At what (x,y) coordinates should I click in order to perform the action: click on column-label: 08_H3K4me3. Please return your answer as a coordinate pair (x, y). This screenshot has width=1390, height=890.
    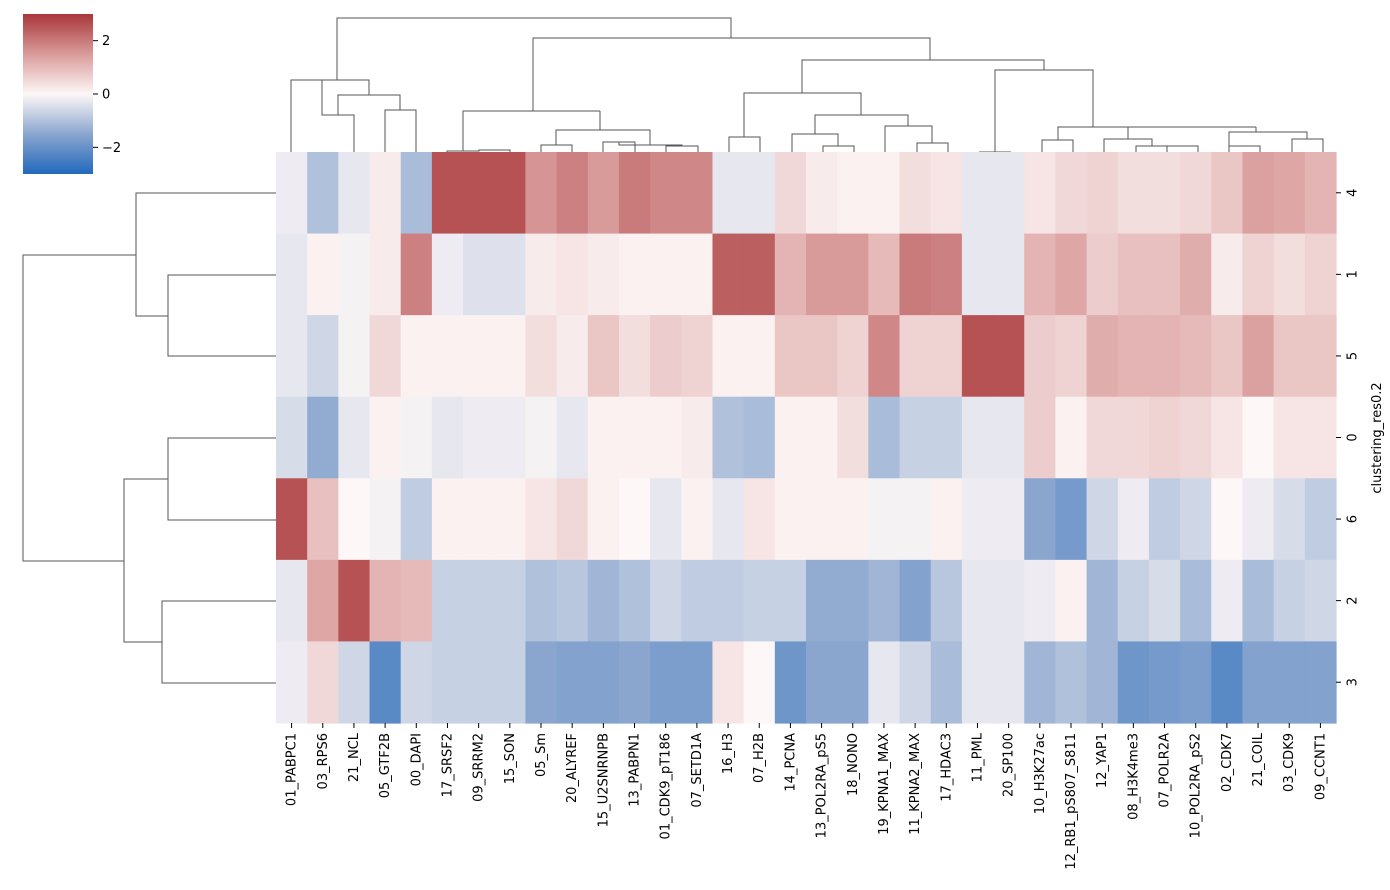
    Looking at the image, I should click on (1133, 776).